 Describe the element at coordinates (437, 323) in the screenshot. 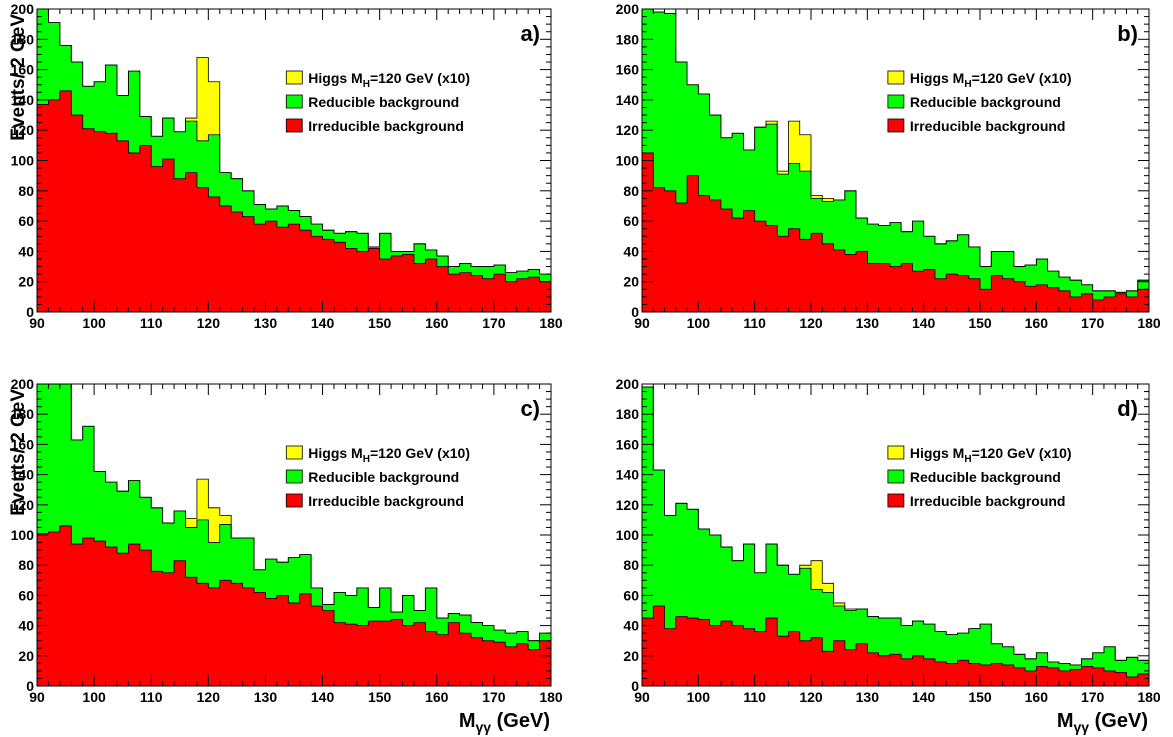

I see `x-tick-label: 160` at that location.